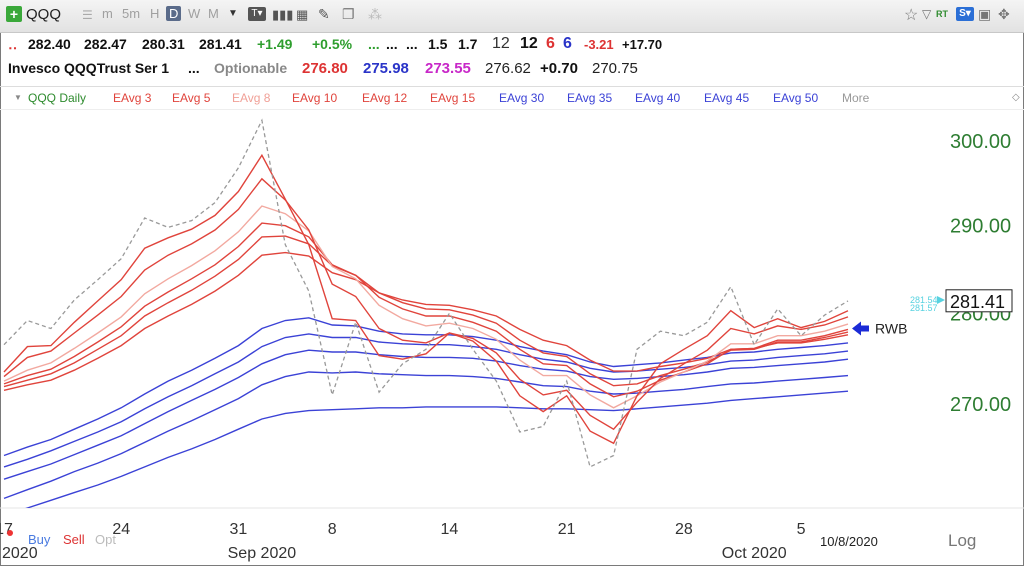 The height and width of the screenshot is (566, 1024). What do you see at coordinates (508, 68) in the screenshot?
I see `quote2-p4: 276.62` at bounding box center [508, 68].